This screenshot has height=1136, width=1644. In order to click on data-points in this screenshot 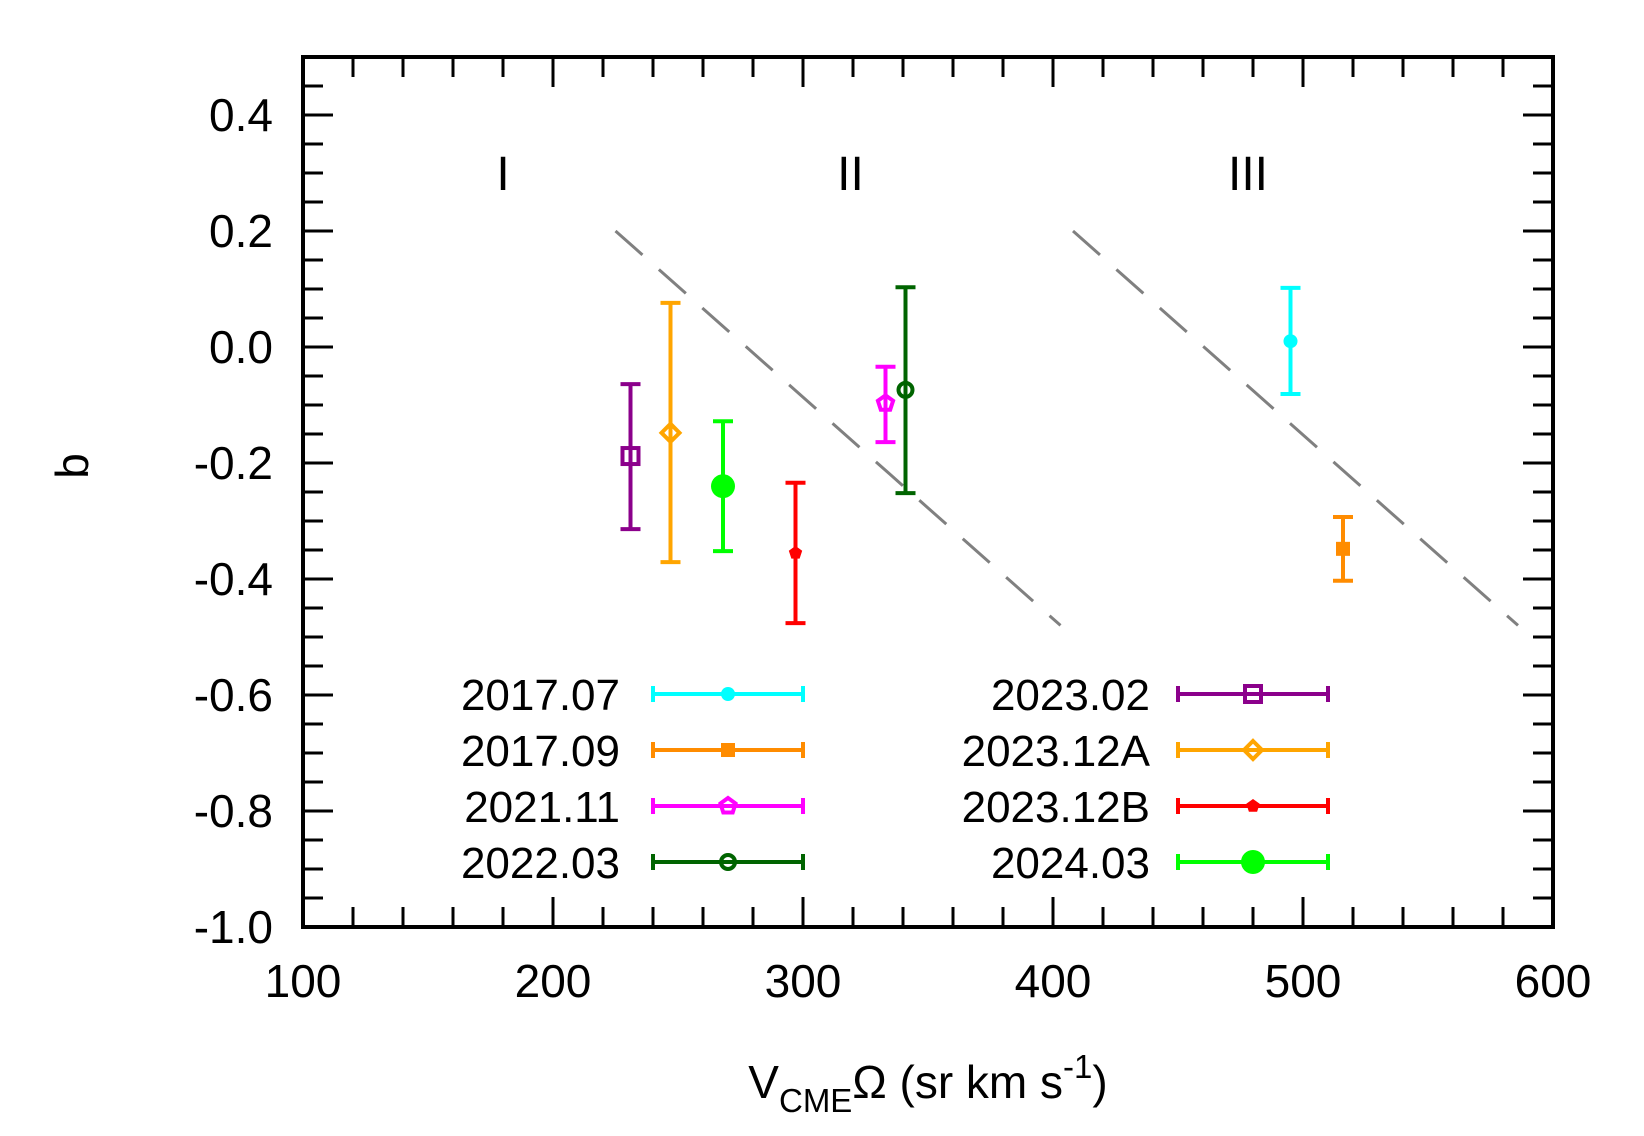, I will do `click(986, 455)`.